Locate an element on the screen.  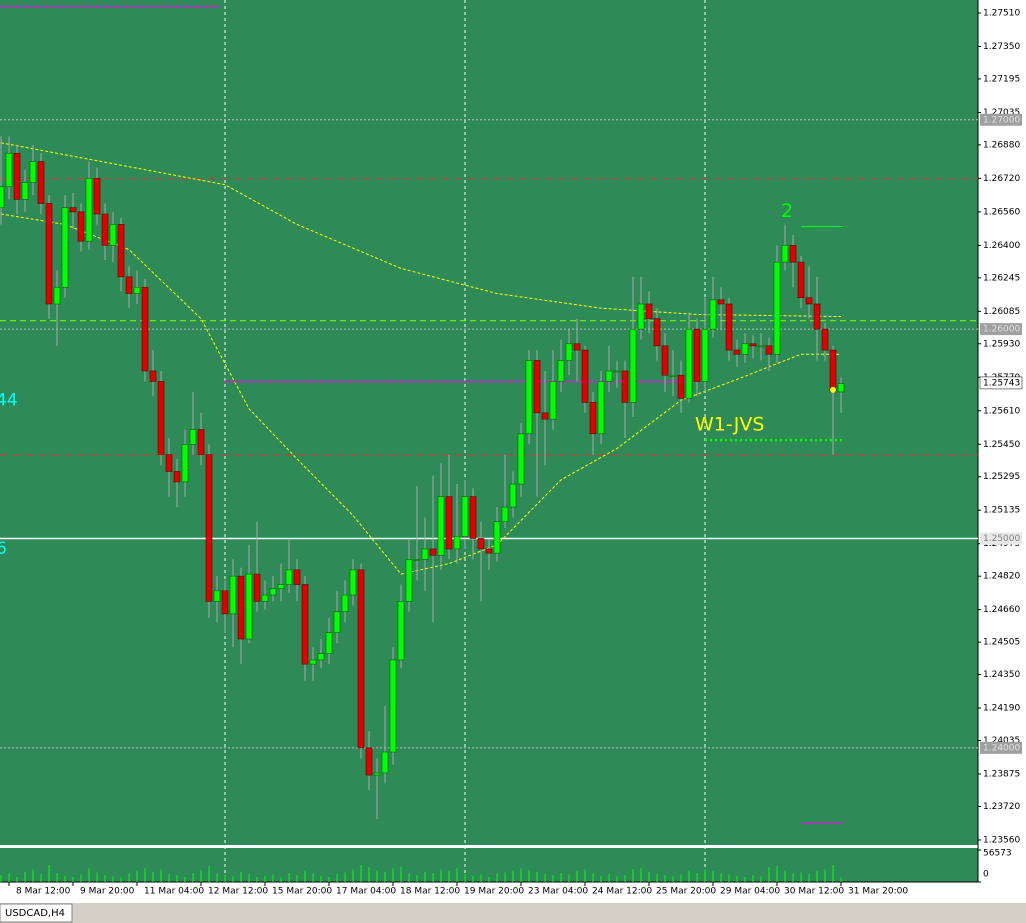
symbol-tab is located at coordinates (36, 913).